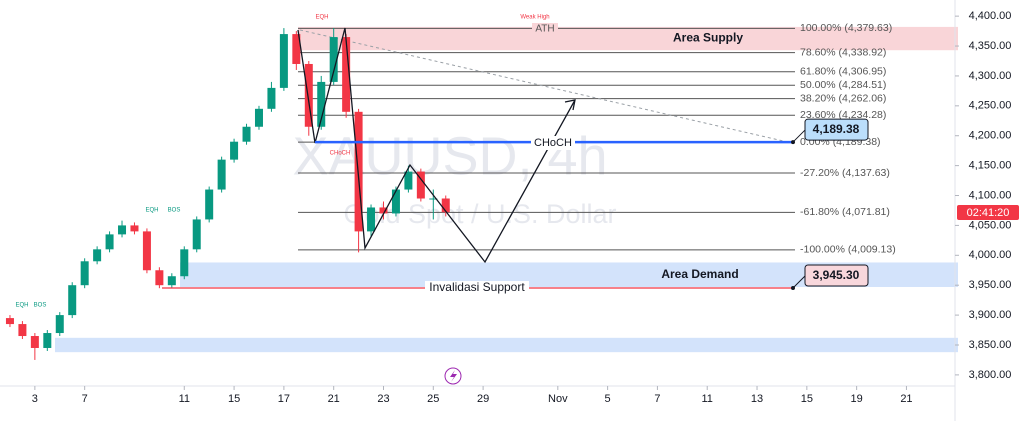 Image resolution: width=1024 pixels, height=421 pixels. I want to click on y-tick-label: 4,150.00, so click(990, 166).